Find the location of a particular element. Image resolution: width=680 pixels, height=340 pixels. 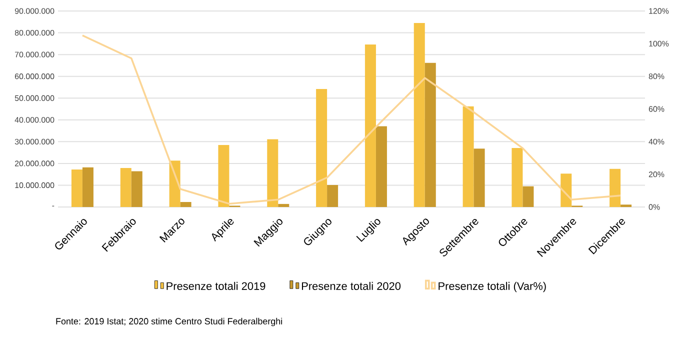

source-note: Fonte: 2019 Istat; 2020 stime Centro Studi Federalberghi is located at coordinates (169, 322).